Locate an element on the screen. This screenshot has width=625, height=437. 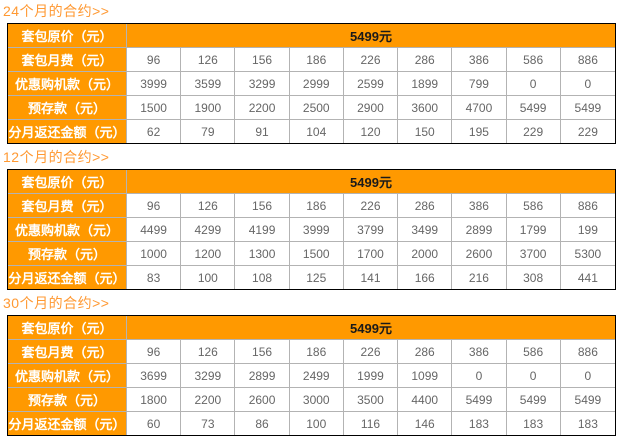
value-cell: 4199 is located at coordinates (262, 230).